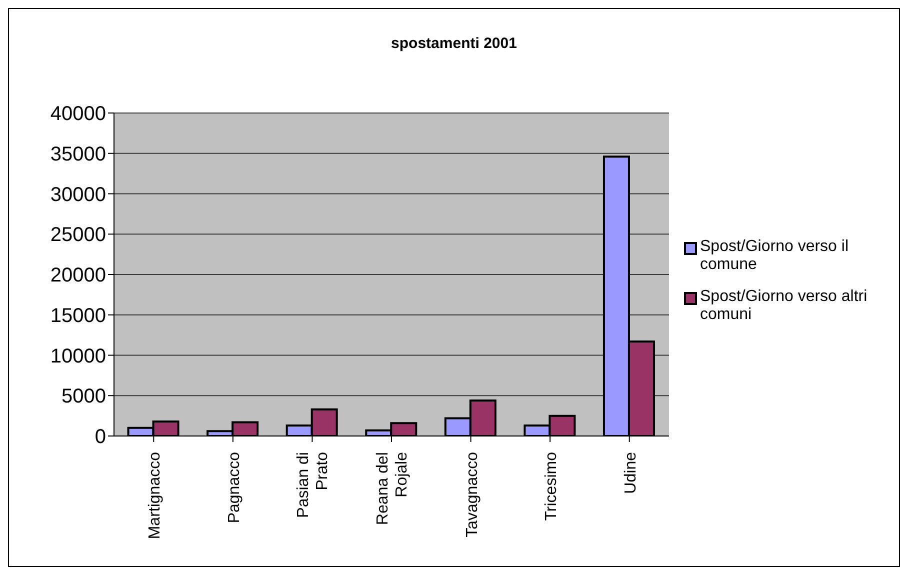  Describe the element at coordinates (78, 315) in the screenshot. I see `y-tick-label: 15000` at that location.